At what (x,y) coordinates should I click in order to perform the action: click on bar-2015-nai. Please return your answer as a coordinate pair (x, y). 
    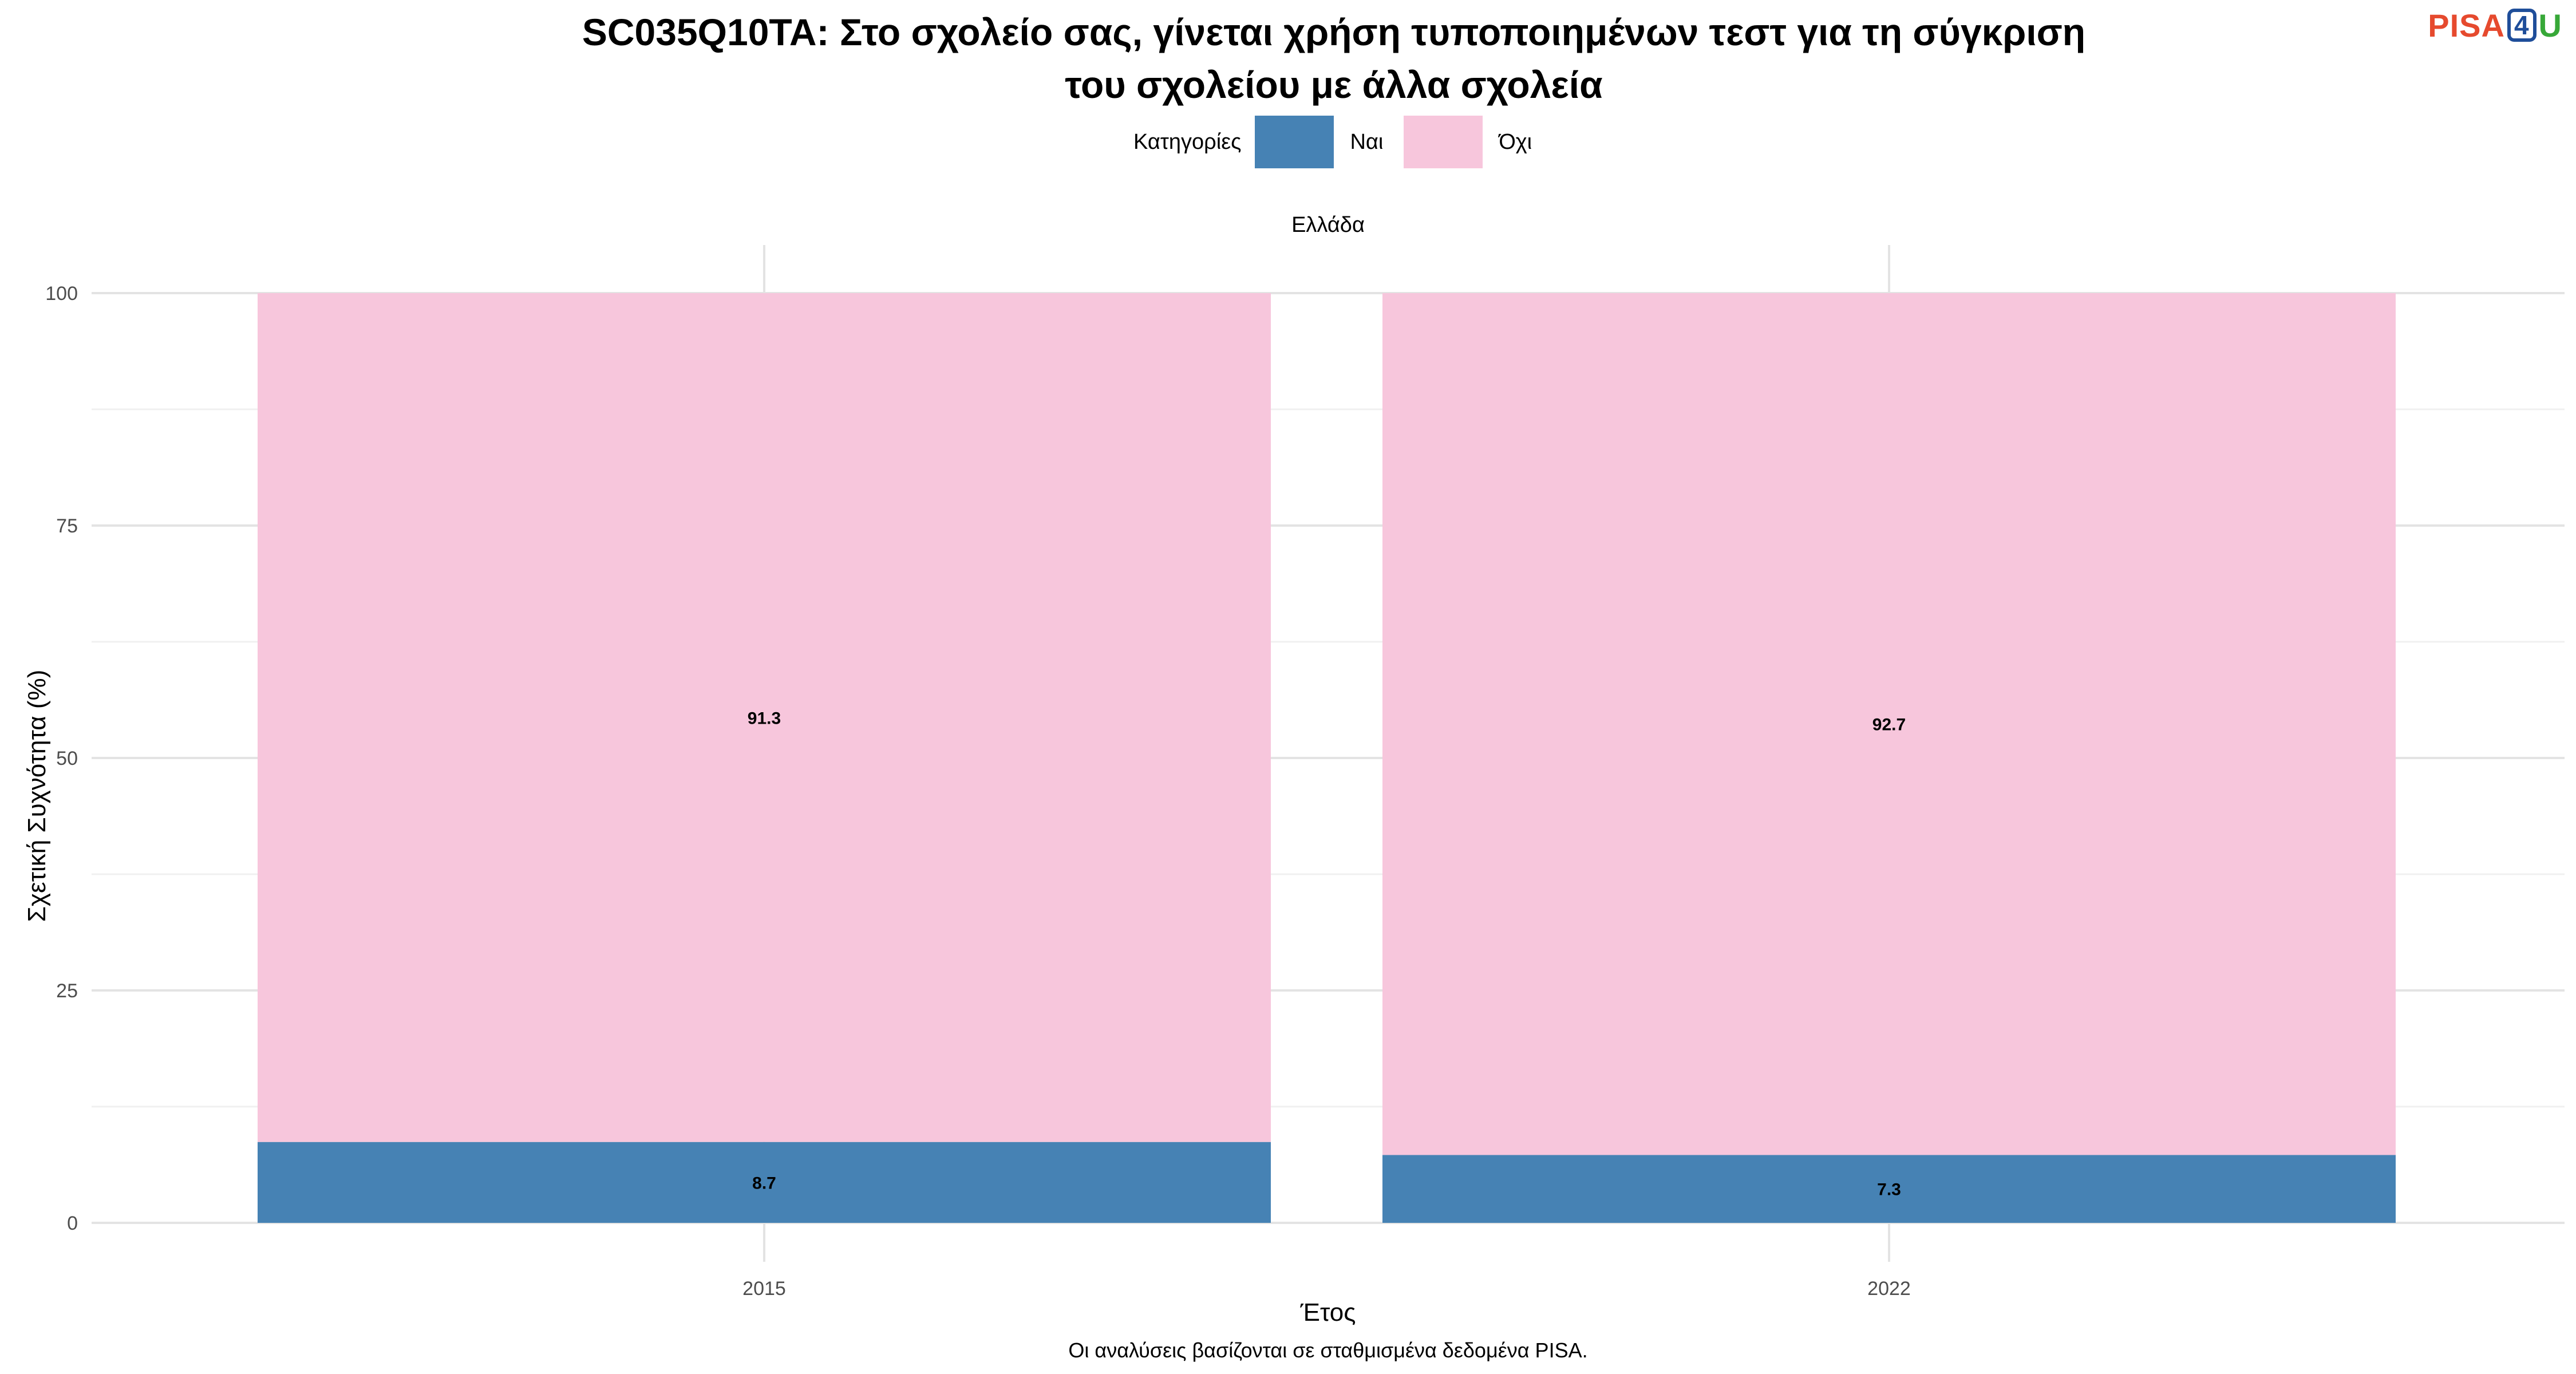
    Looking at the image, I should click on (764, 1182).